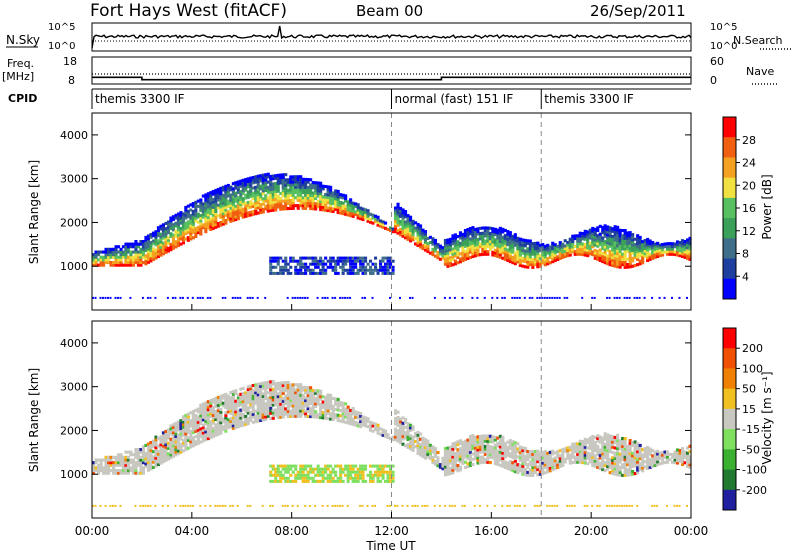  What do you see at coordinates (71, 80) in the screenshot?
I see `freq-tick-bottom: 8` at bounding box center [71, 80].